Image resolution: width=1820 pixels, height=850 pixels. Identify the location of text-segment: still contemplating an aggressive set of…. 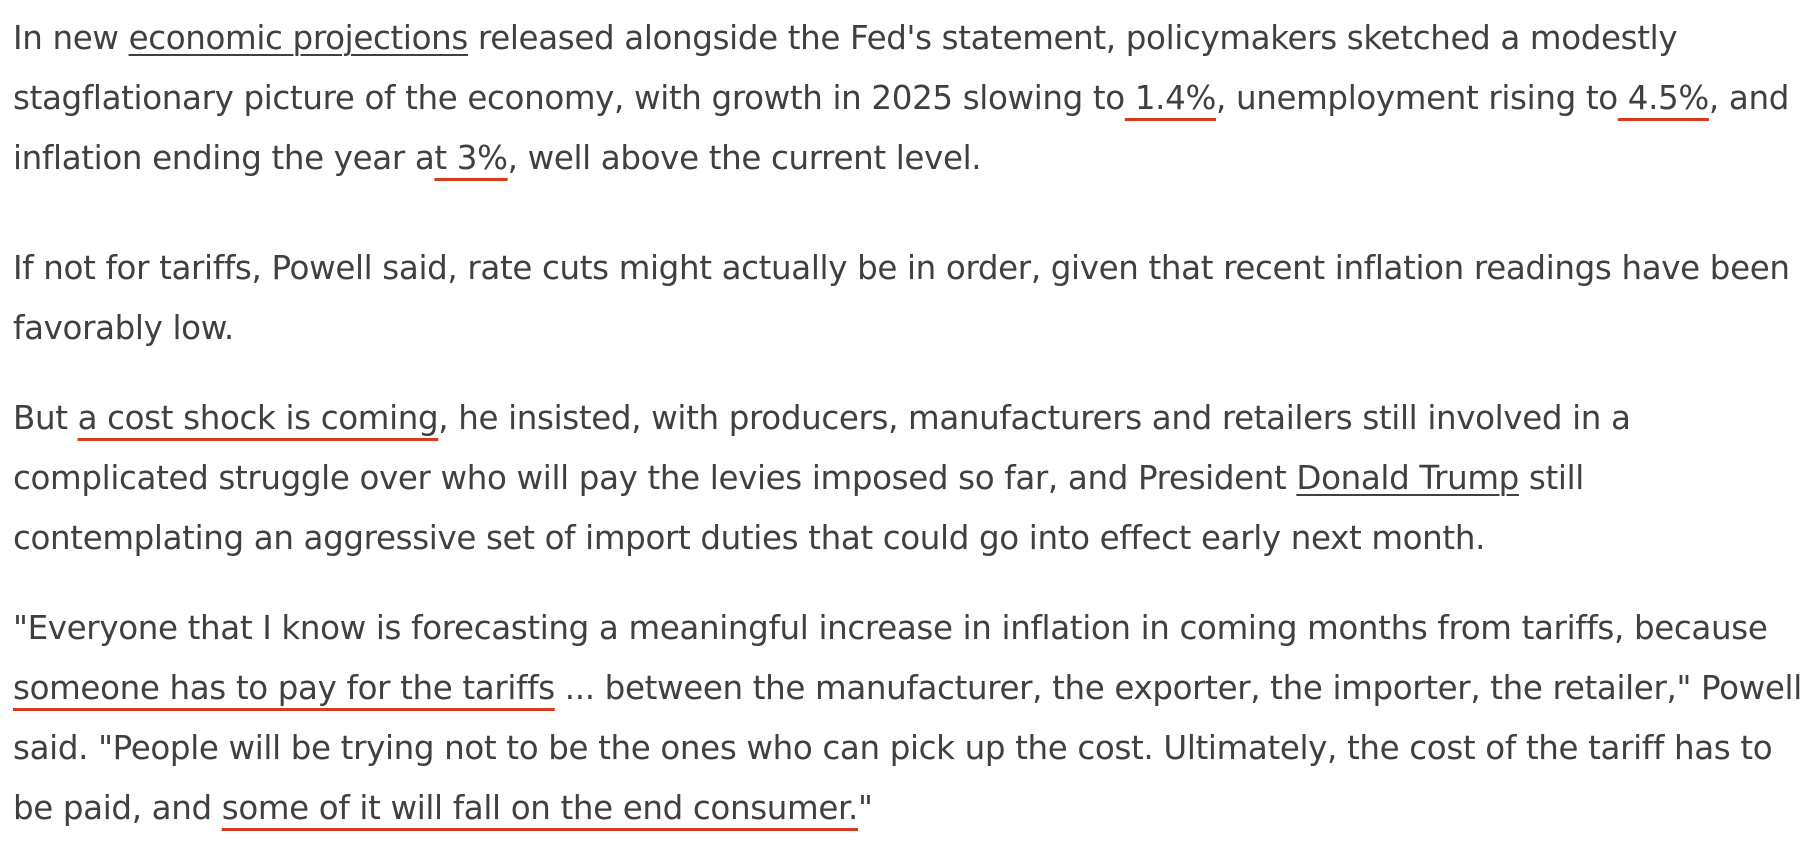
(798, 508).